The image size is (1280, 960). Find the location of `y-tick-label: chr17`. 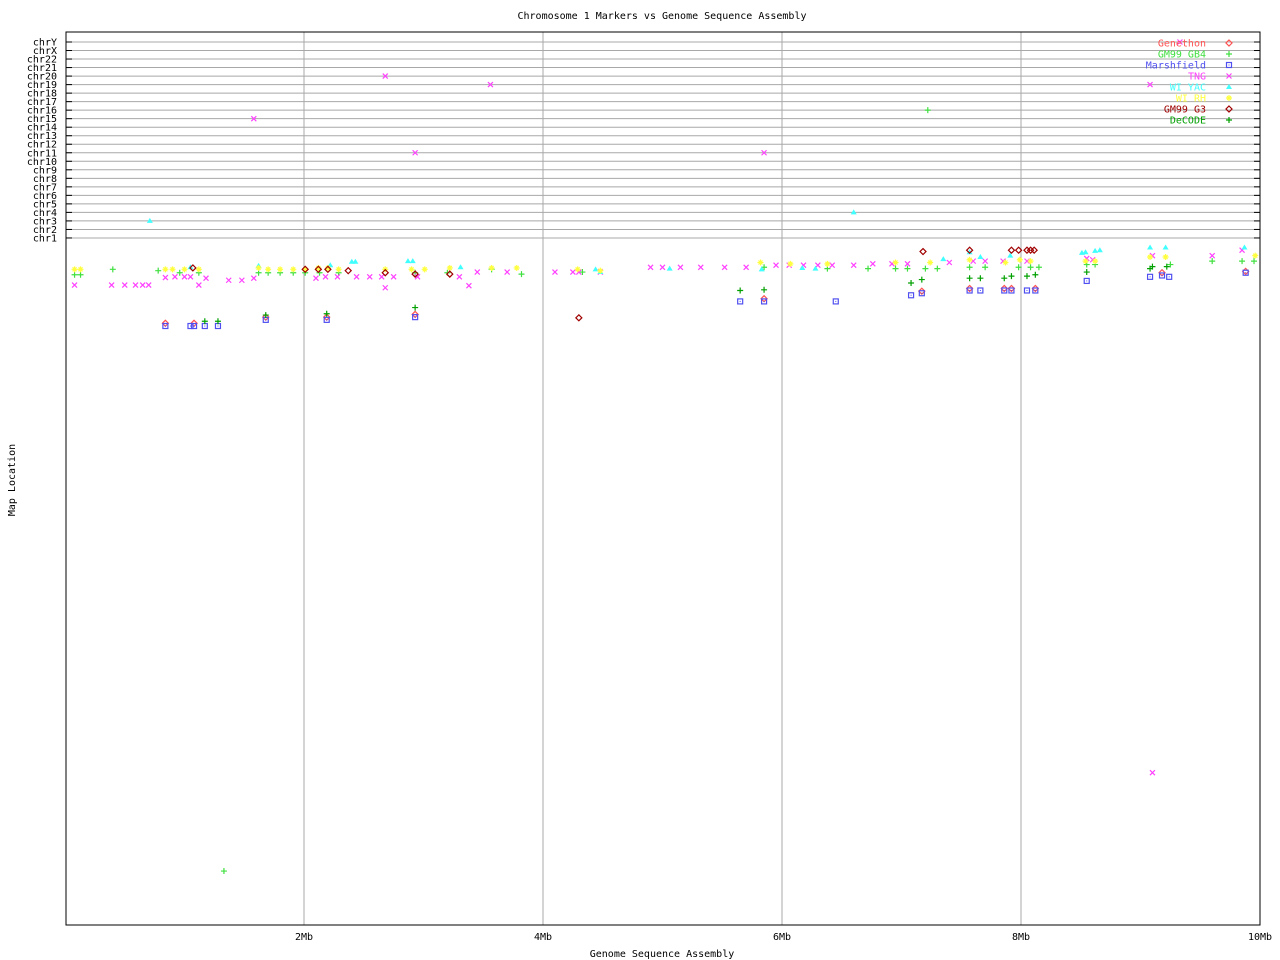

y-tick-label: chr17 is located at coordinates (42, 102).